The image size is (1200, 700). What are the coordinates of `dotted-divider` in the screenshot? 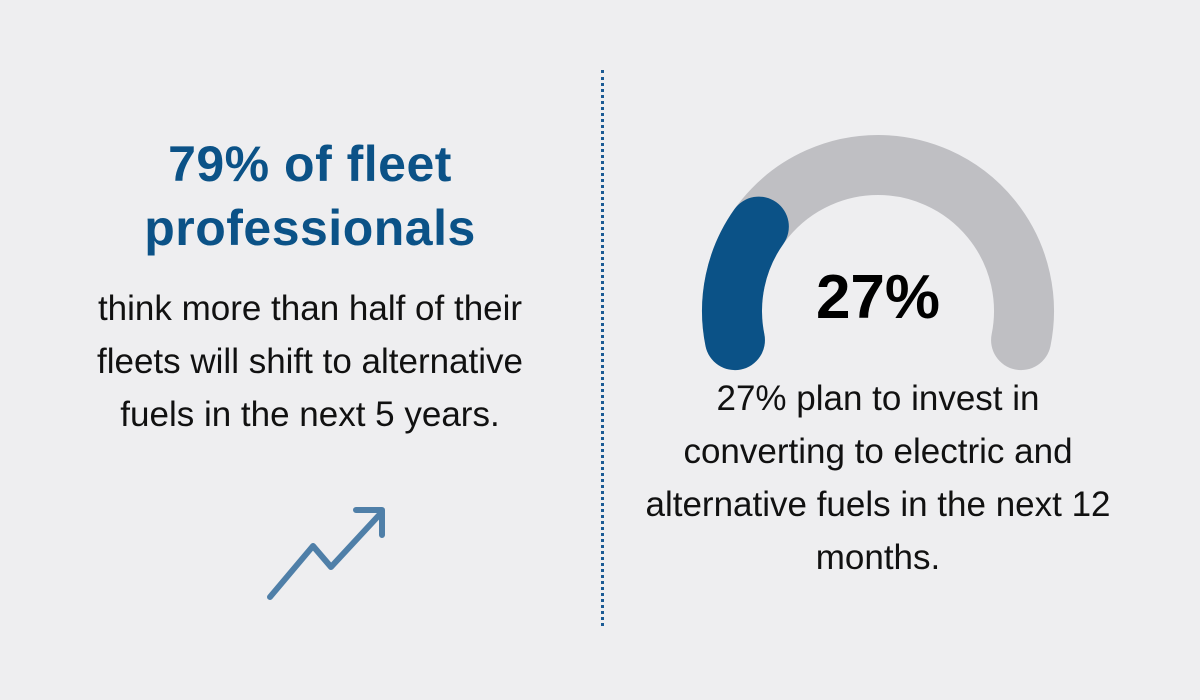 It's located at (602, 348).